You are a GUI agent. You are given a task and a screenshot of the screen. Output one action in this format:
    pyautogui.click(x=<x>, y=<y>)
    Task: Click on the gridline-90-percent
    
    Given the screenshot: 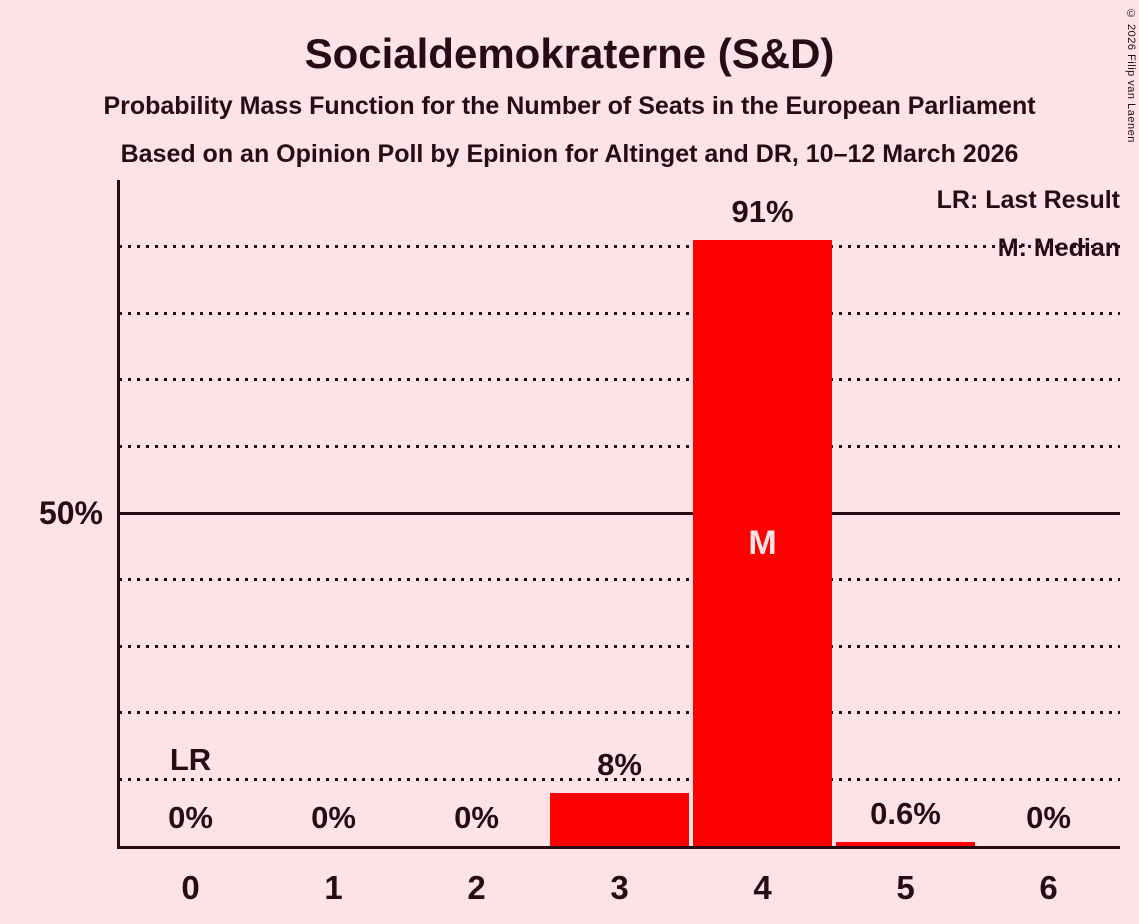 What is the action you would take?
    pyautogui.click(x=619, y=247)
    